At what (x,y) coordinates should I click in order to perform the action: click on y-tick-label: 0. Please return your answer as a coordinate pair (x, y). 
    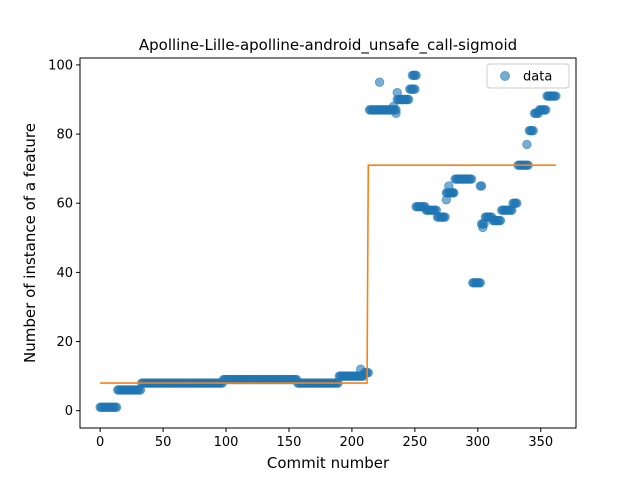
    Looking at the image, I should click on (69, 411).